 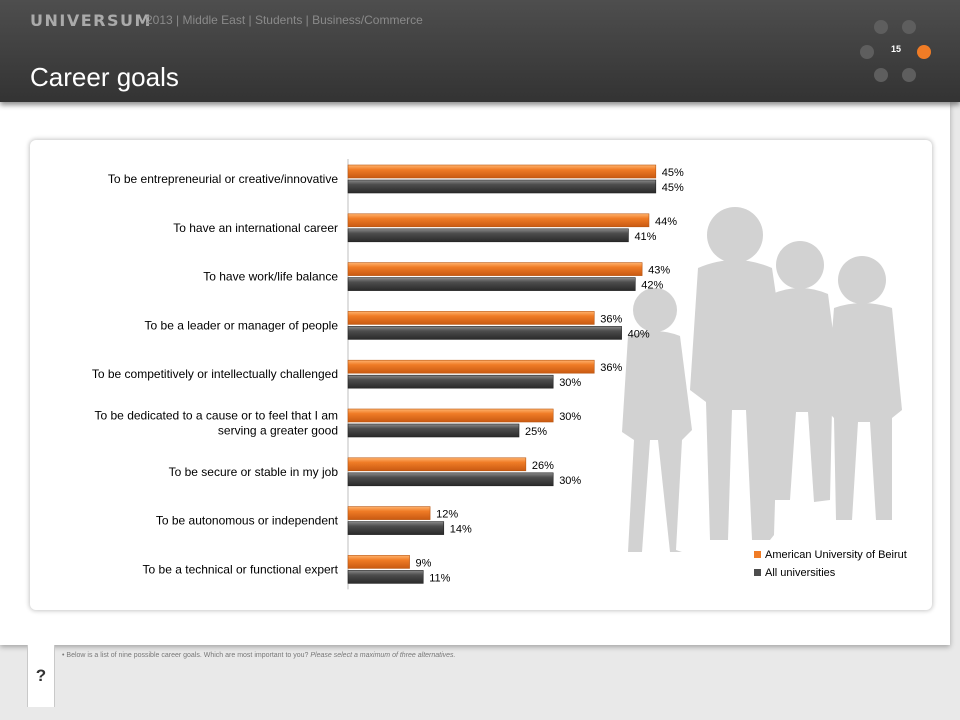 I want to click on data-label: 11%, so click(x=439, y=578).